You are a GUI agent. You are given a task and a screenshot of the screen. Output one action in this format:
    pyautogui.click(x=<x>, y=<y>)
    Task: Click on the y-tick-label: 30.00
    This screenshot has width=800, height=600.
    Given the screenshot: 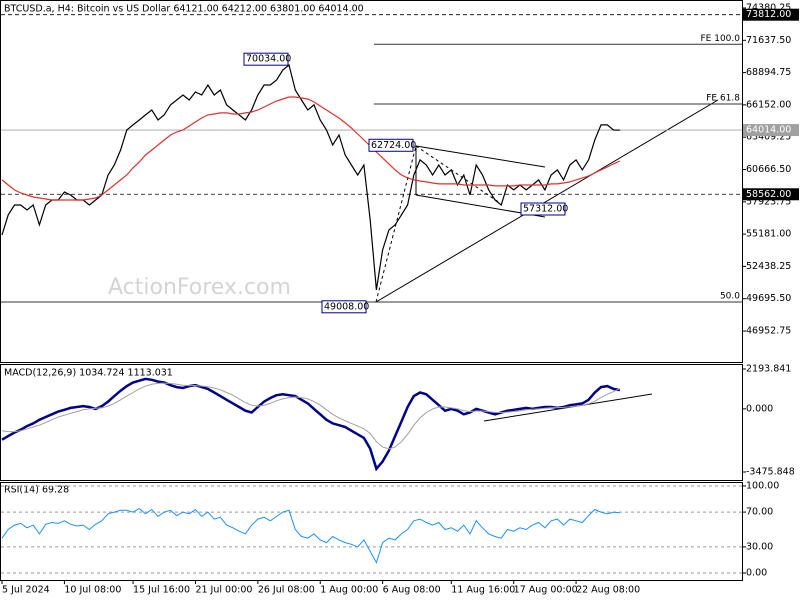 What is the action you would take?
    pyautogui.click(x=759, y=546)
    